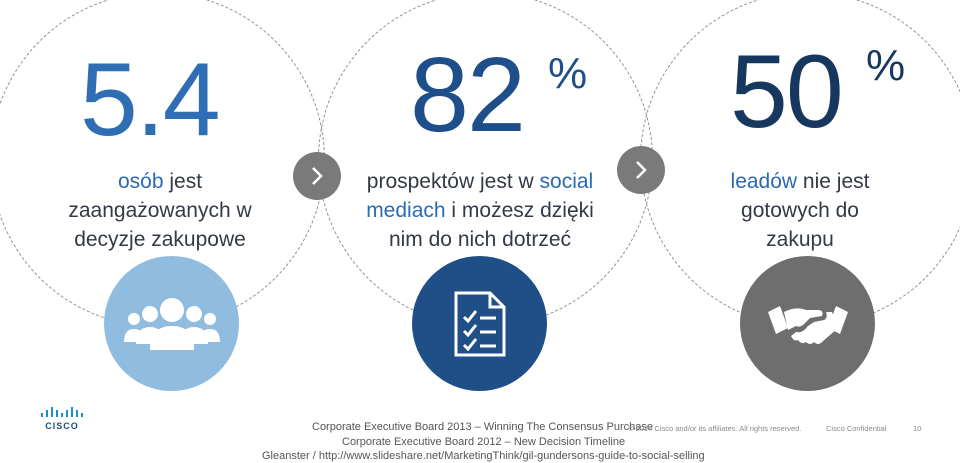  What do you see at coordinates (800, 239) in the screenshot?
I see `stat-text-3c: zakupu` at bounding box center [800, 239].